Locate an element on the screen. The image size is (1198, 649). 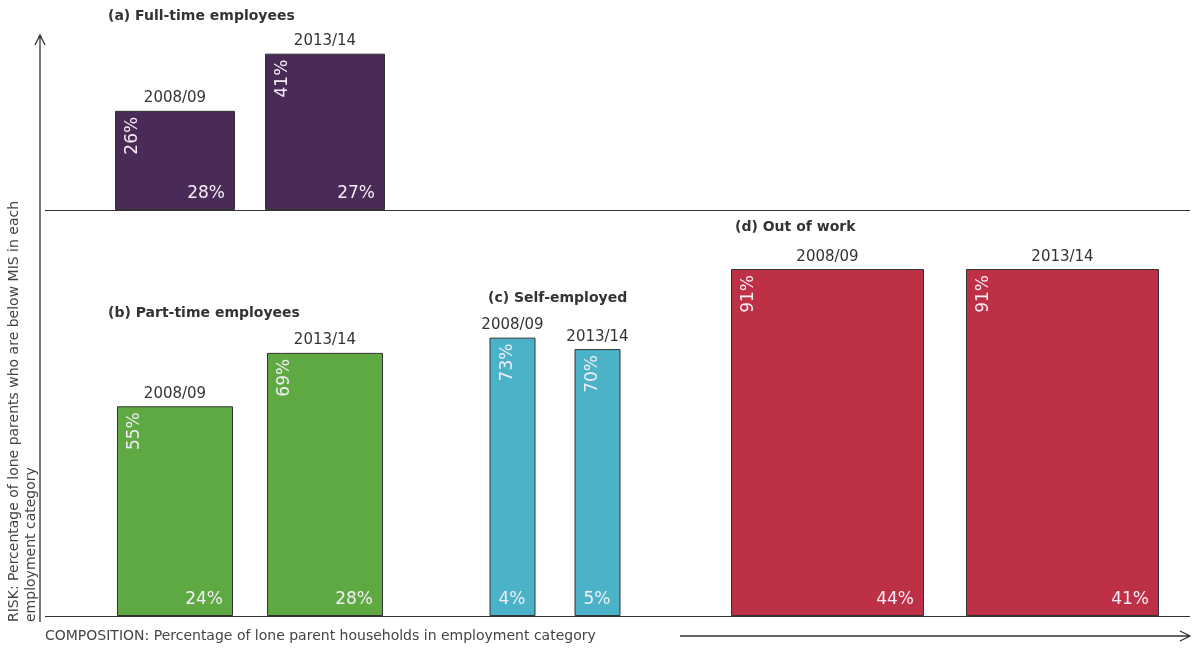
data-label: 26% is located at coordinates (131, 135).